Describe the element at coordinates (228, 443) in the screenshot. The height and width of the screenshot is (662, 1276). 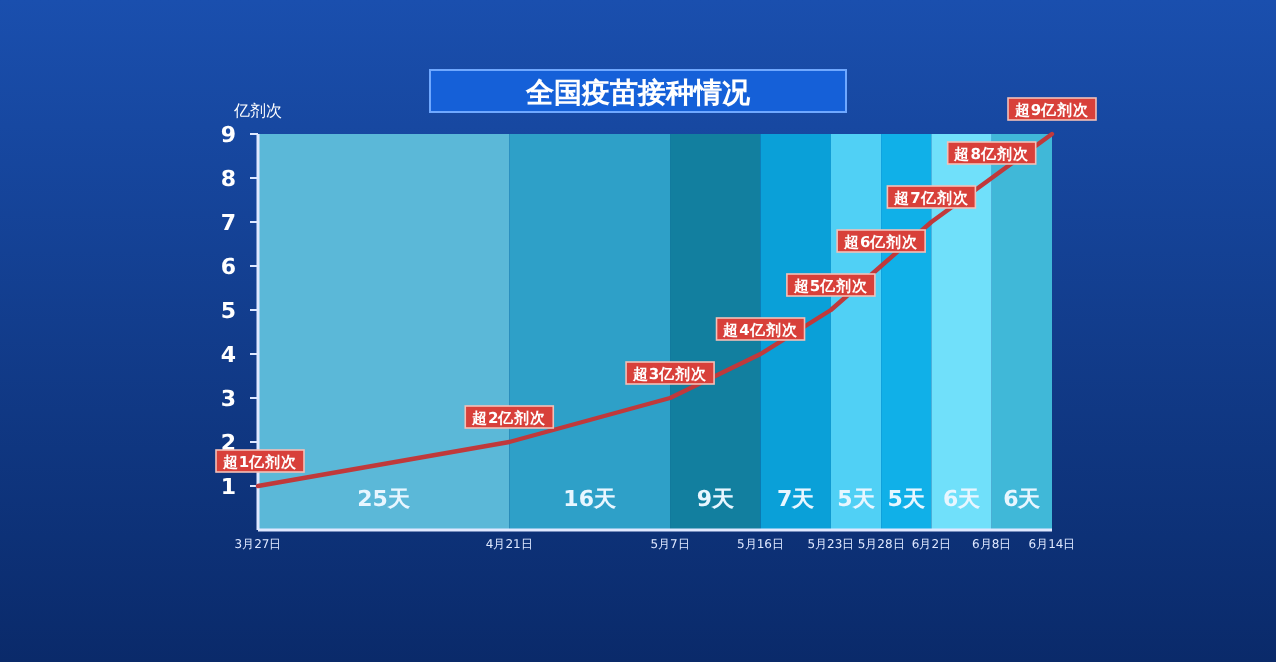
I see `y-tick-label: 2` at that location.